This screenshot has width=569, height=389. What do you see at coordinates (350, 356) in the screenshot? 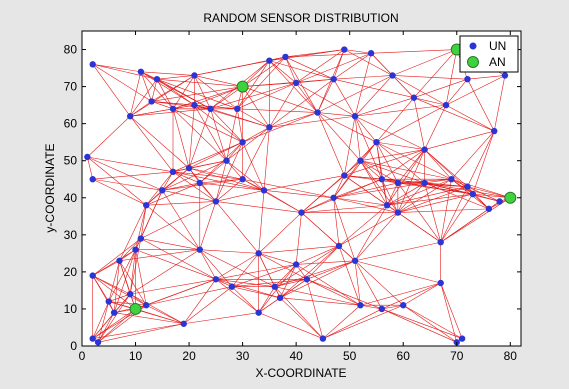
I see `x-tick-label: 50` at bounding box center [350, 356].